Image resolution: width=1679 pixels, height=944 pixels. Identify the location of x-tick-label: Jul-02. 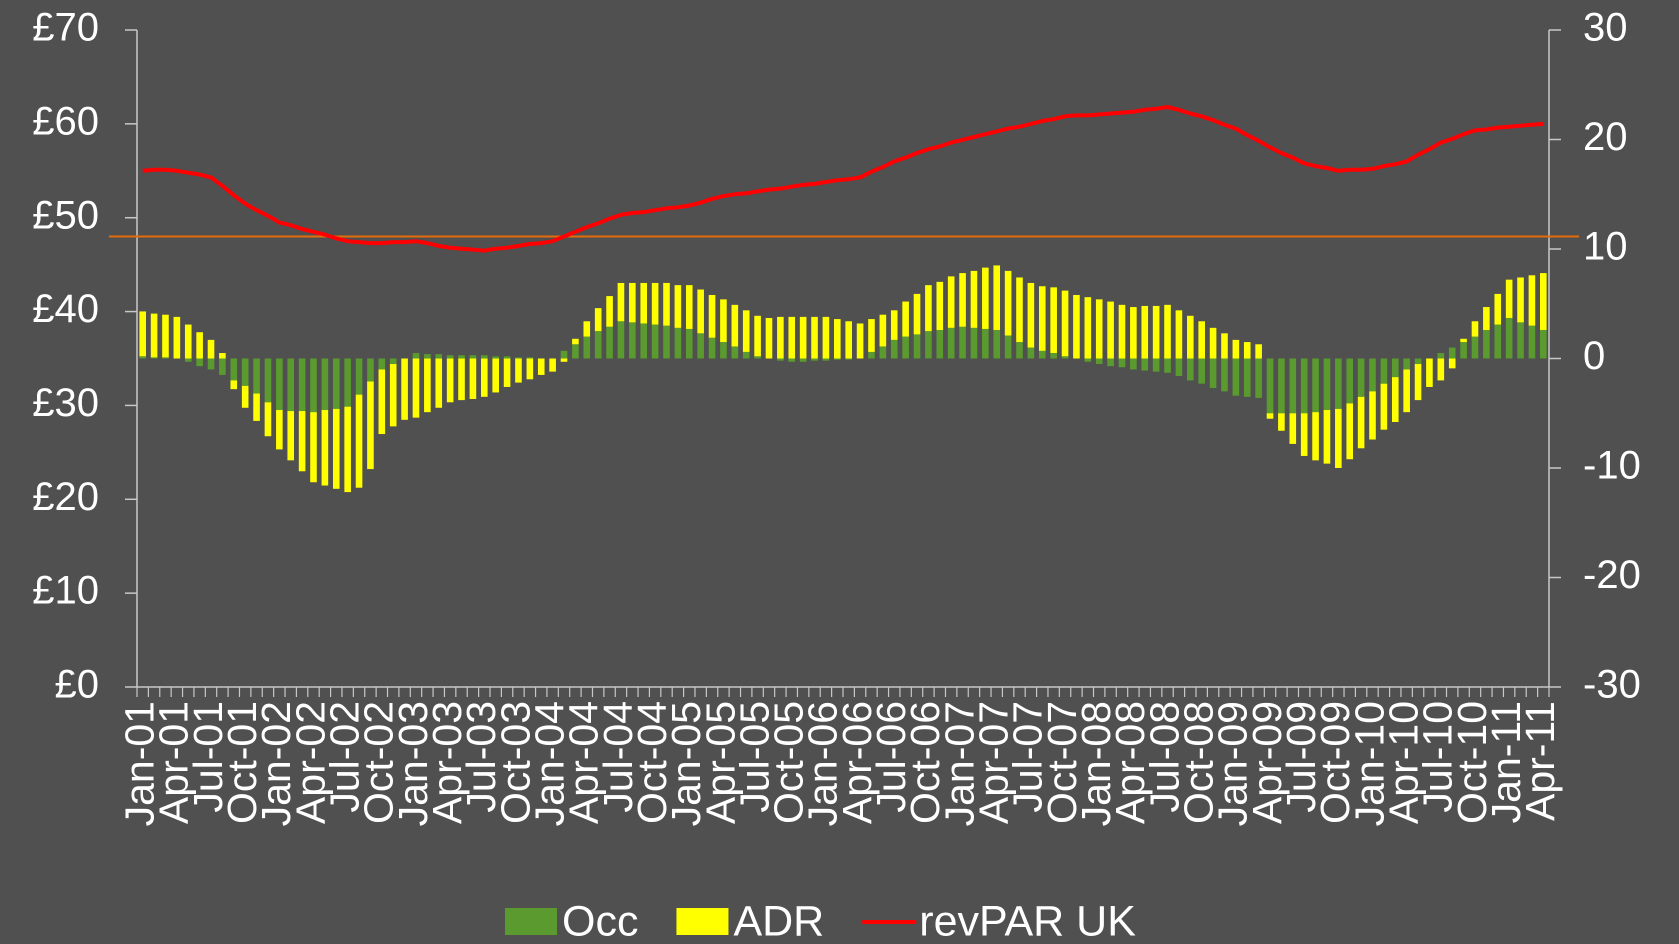
(344, 757).